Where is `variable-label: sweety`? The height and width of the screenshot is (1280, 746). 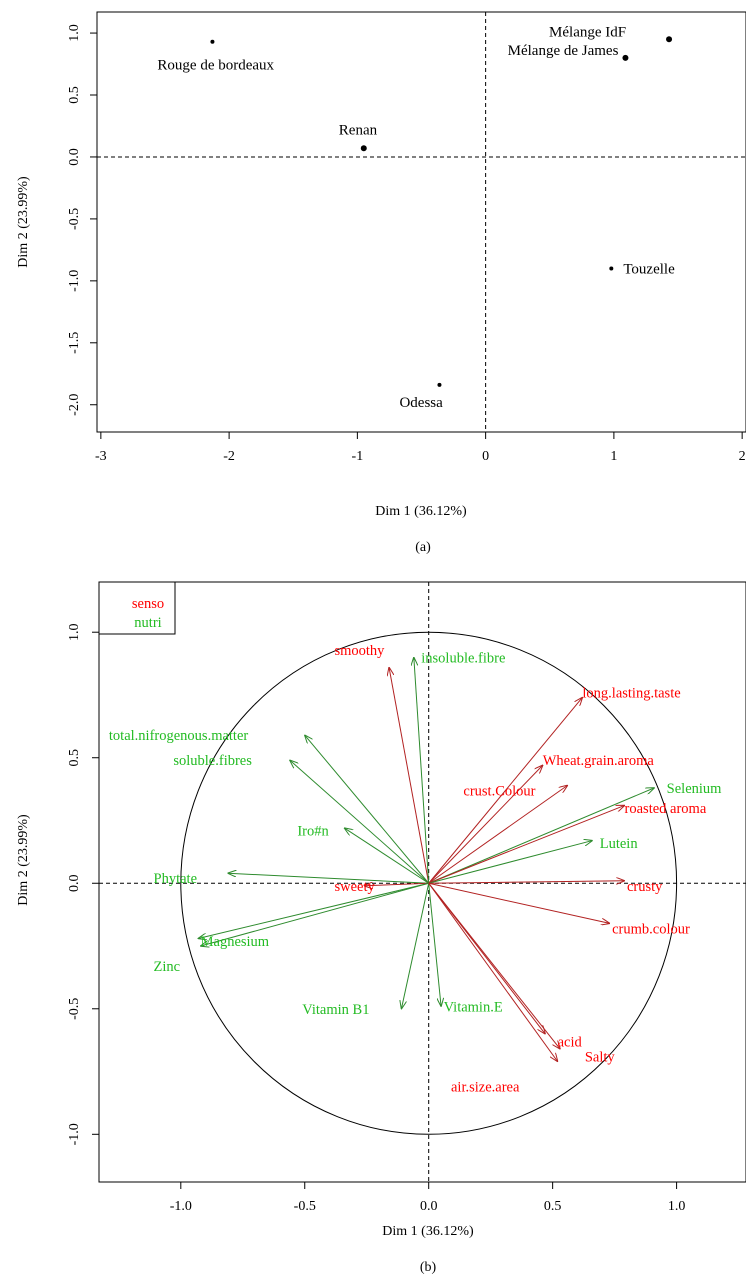 variable-label: sweety is located at coordinates (354, 887).